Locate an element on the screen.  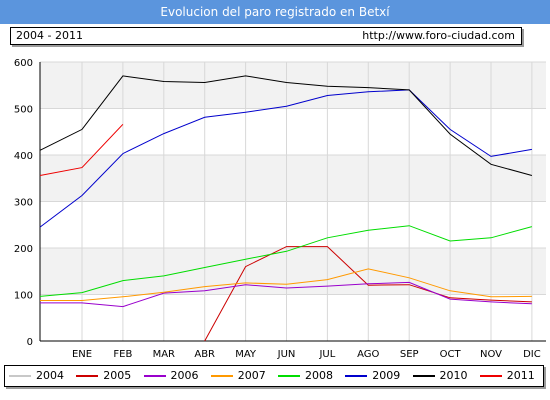
series-line-2011 is located at coordinates (81, 149).